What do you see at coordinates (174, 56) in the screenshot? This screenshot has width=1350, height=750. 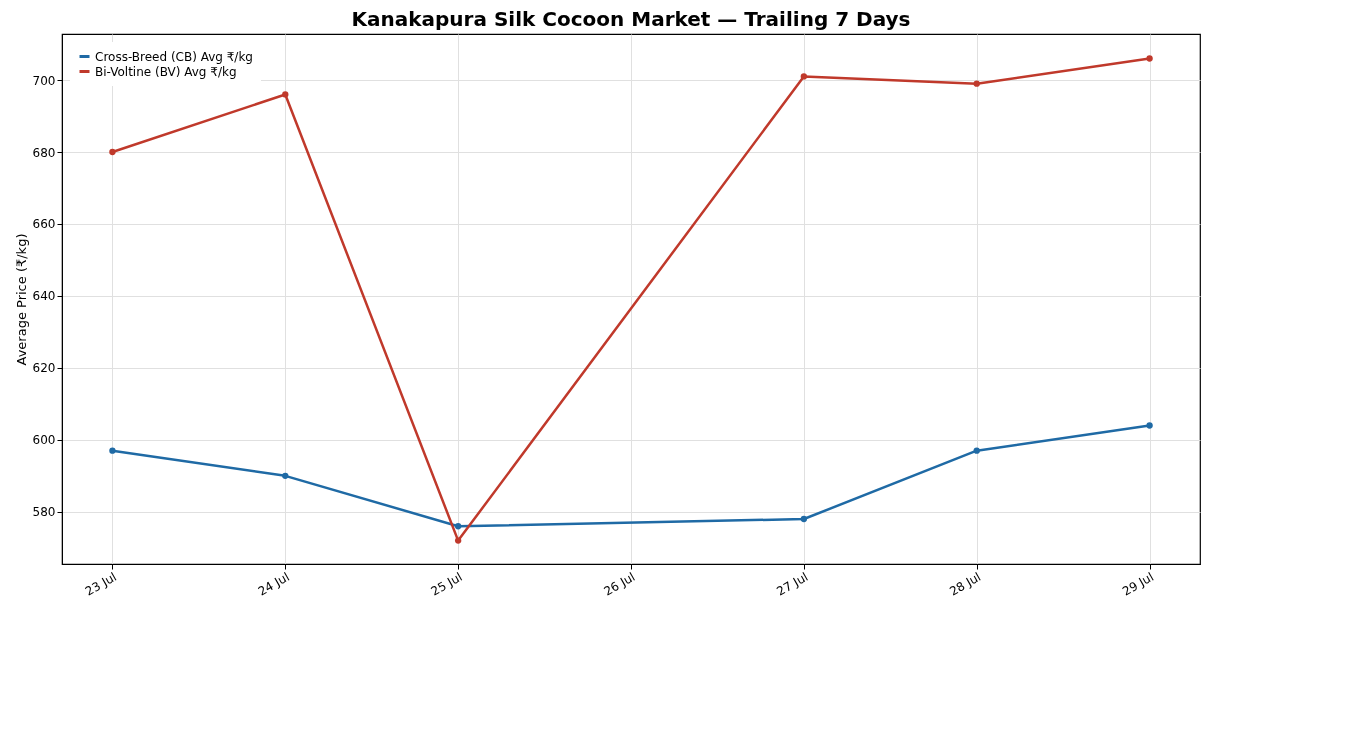 I see `legend-label: Cross-Breed (CB) Avg ₹/kg` at bounding box center [174, 56].